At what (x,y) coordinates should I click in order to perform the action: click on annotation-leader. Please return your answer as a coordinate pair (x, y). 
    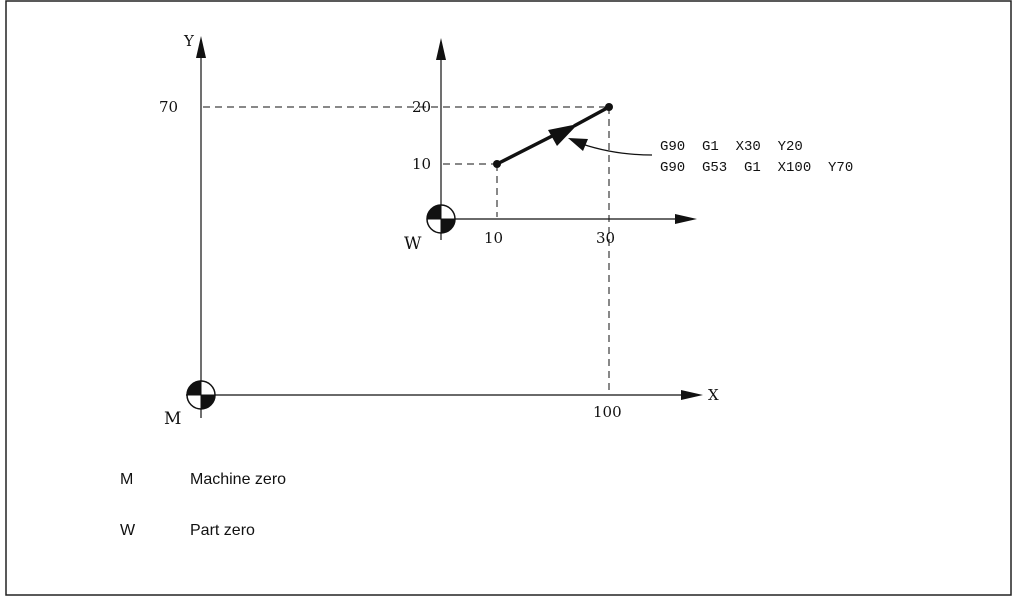
    Looking at the image, I should click on (610, 147).